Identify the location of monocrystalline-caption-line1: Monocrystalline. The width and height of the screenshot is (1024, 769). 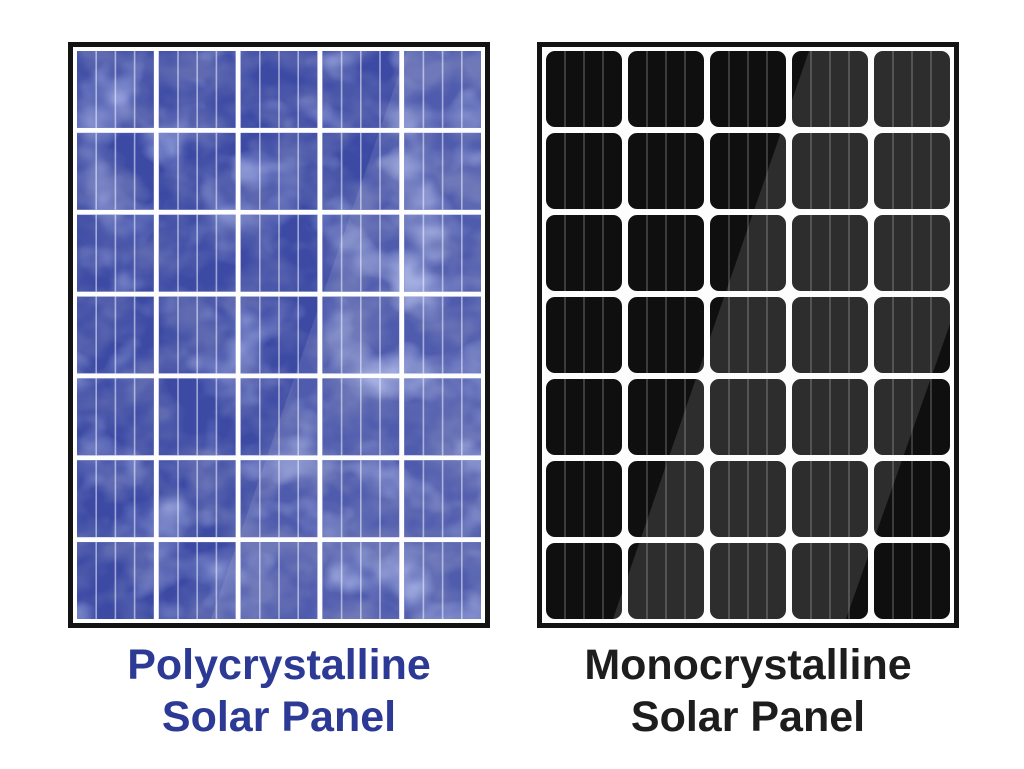
(748, 665).